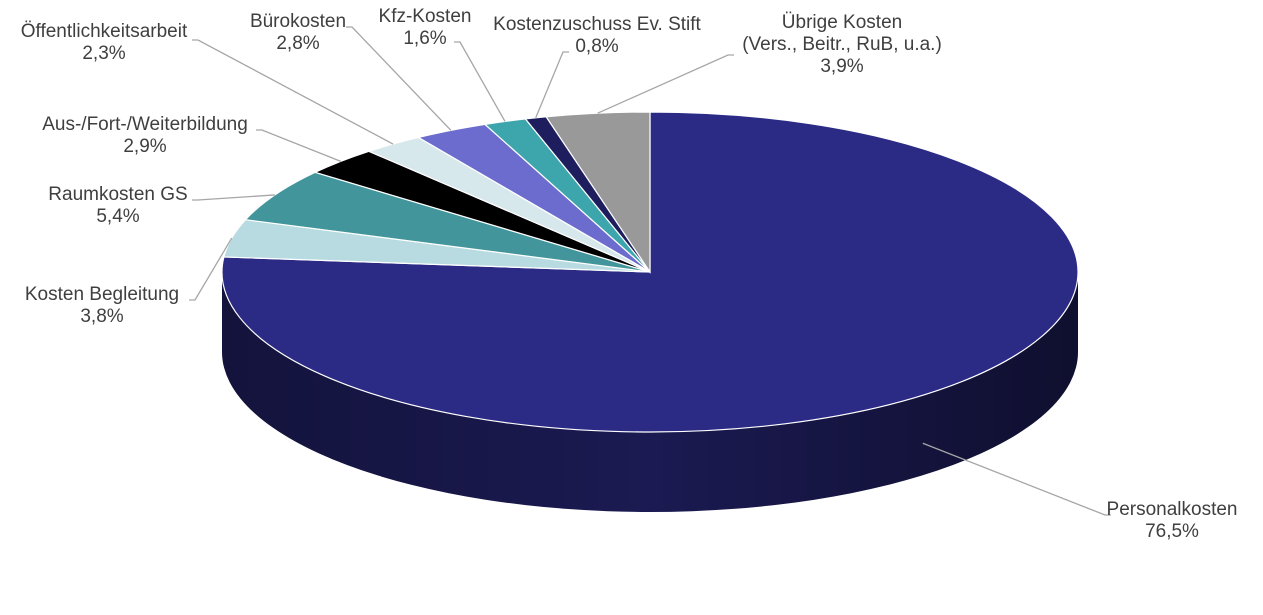 The width and height of the screenshot is (1263, 615). I want to click on slice-value-label: 0,8%, so click(596, 46).